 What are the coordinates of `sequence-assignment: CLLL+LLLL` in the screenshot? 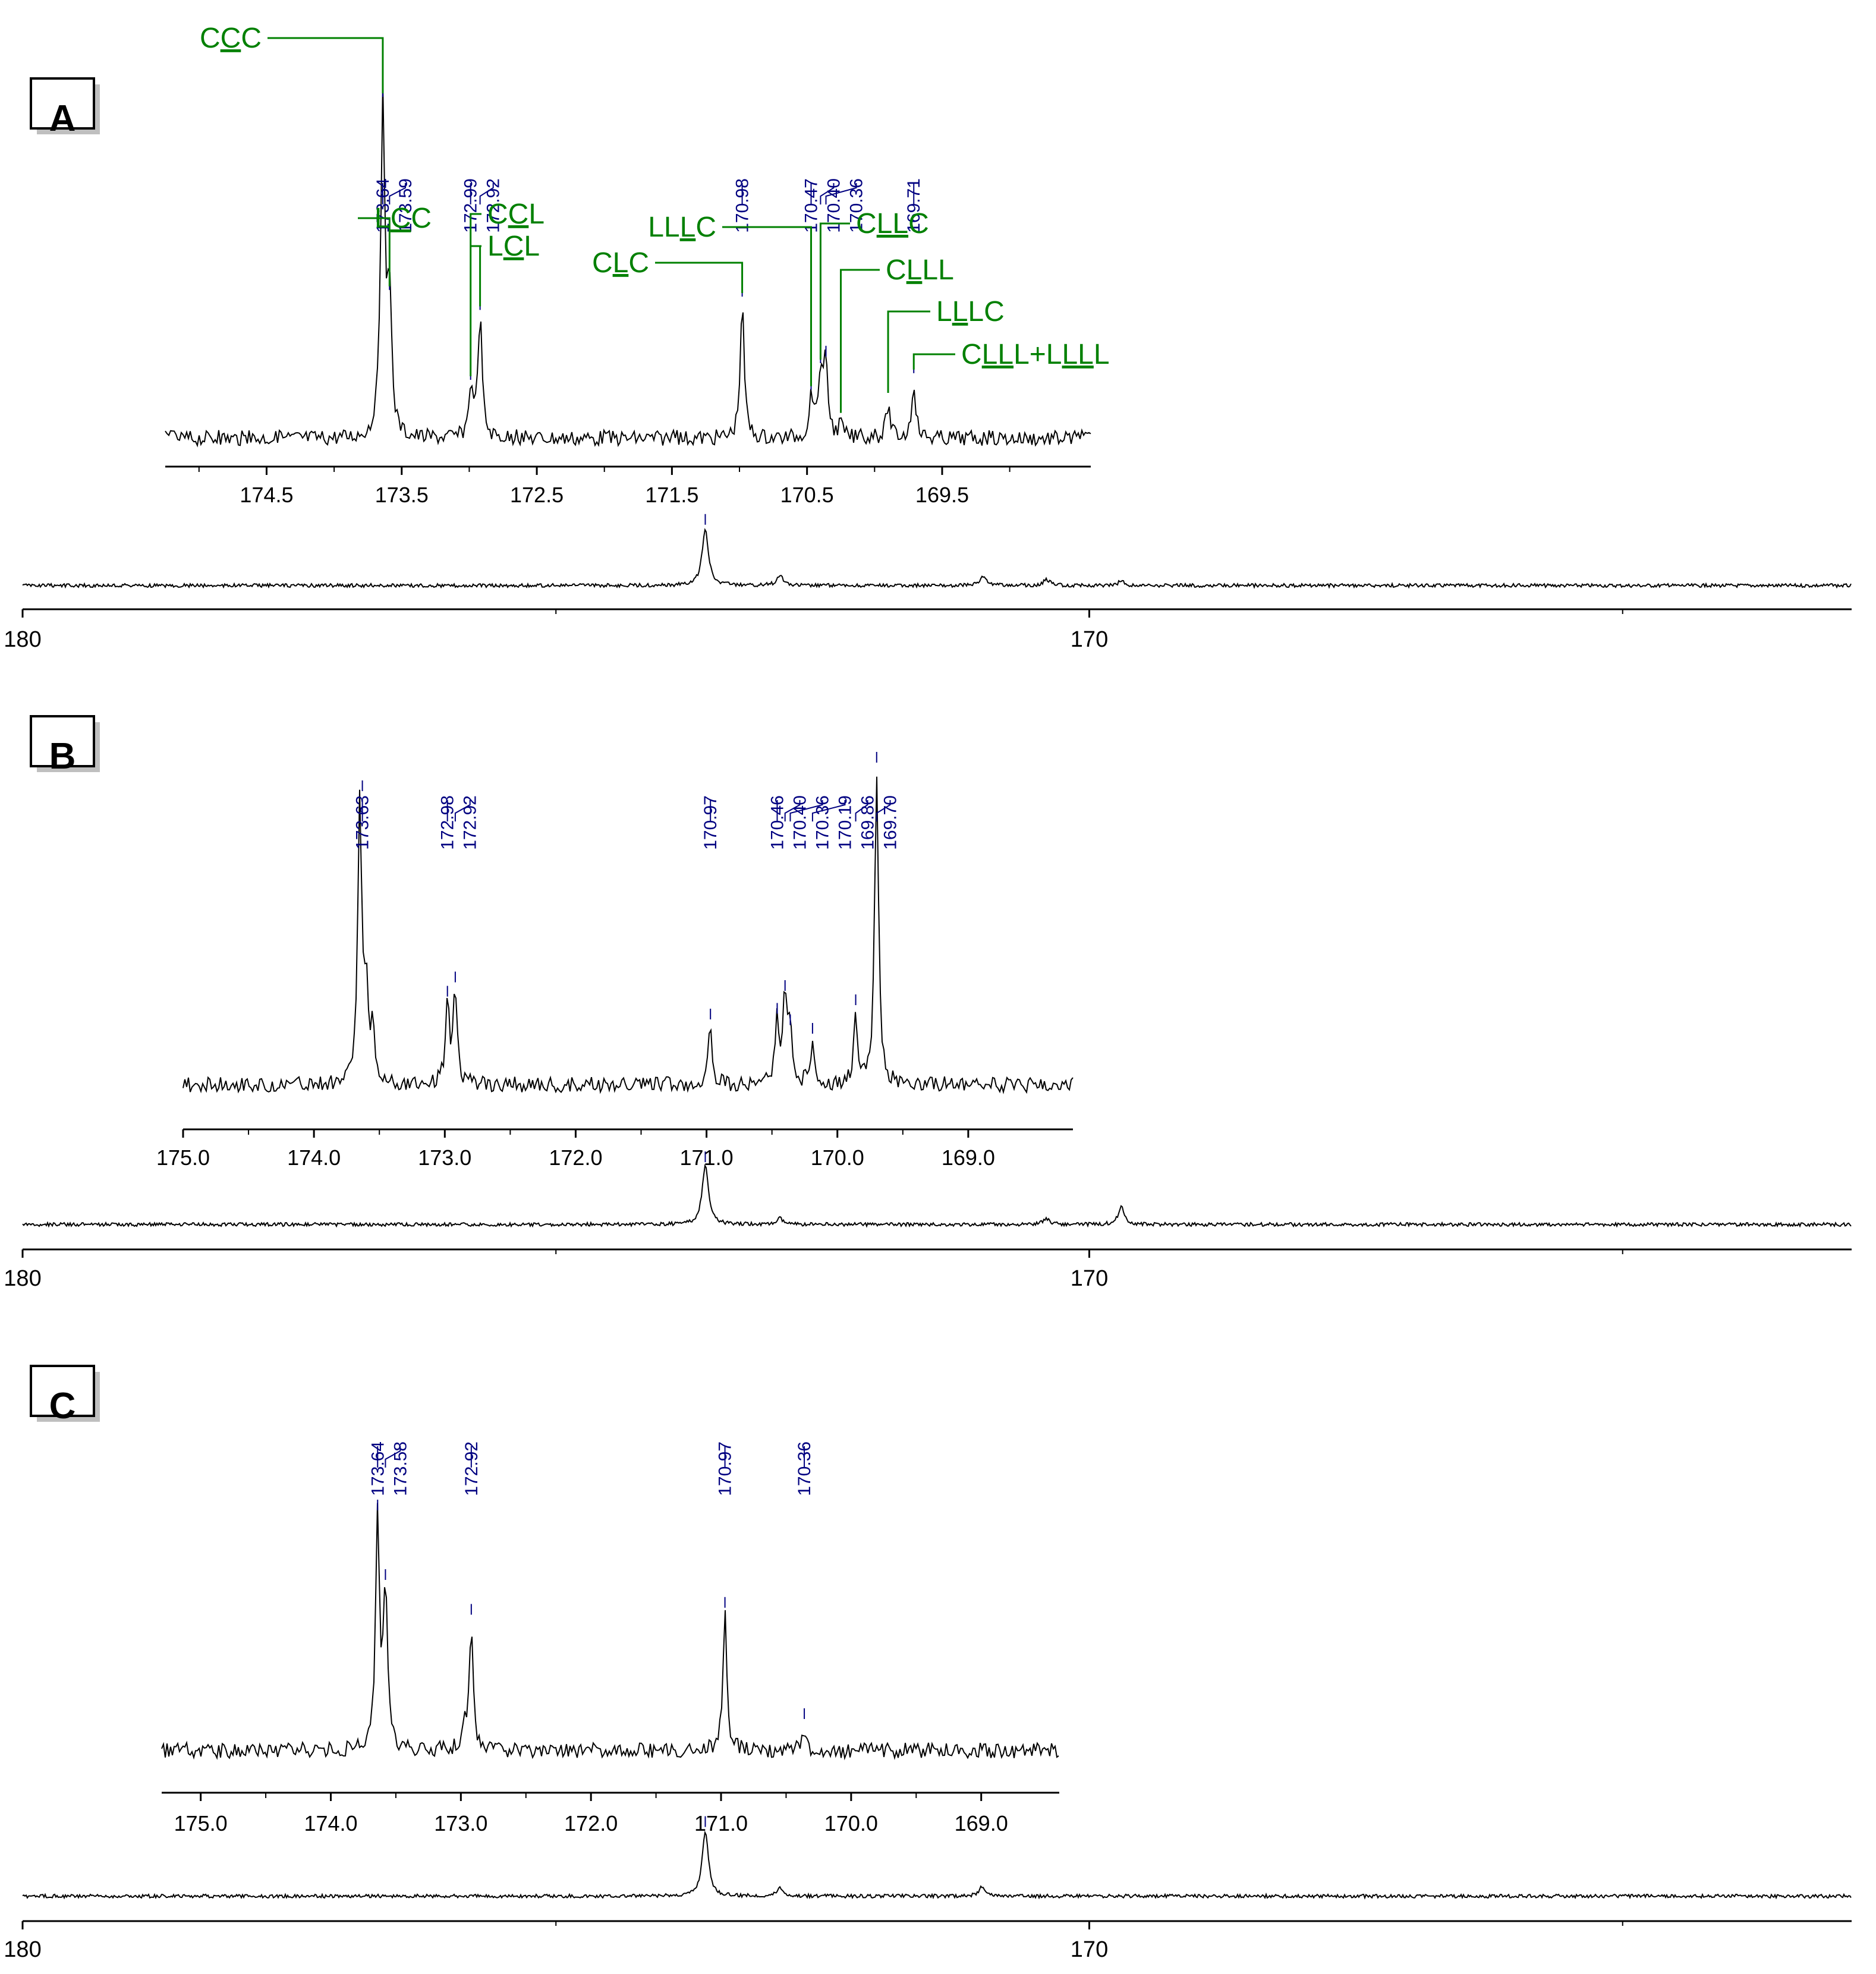 It's located at (1035, 354).